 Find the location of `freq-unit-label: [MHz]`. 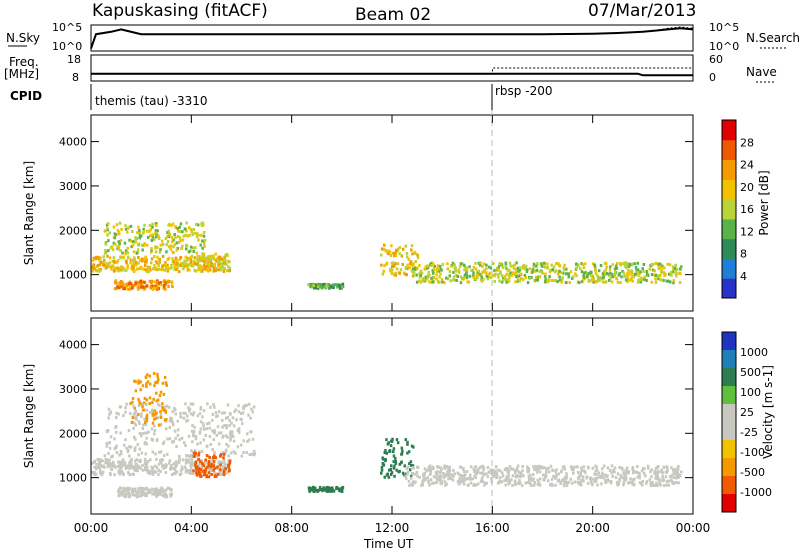

freq-unit-label: [MHz] is located at coordinates (21, 74).